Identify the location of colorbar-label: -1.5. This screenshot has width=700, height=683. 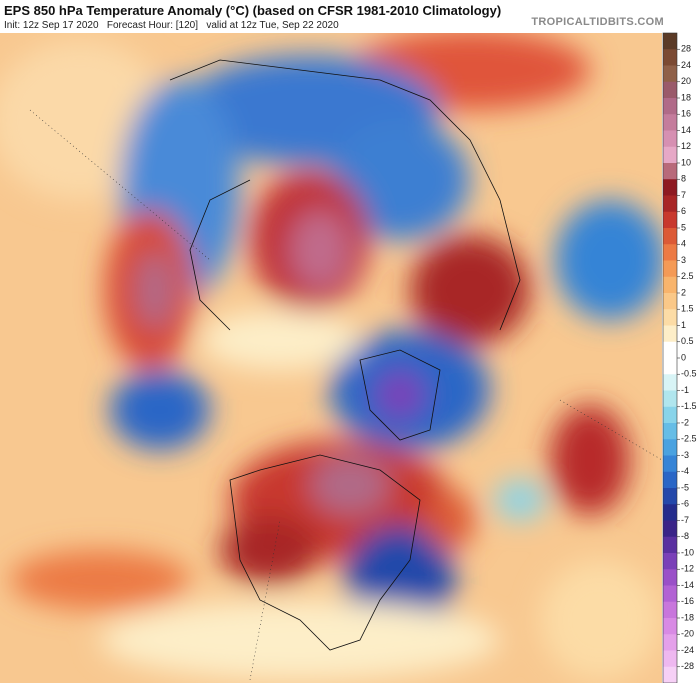
(689, 406).